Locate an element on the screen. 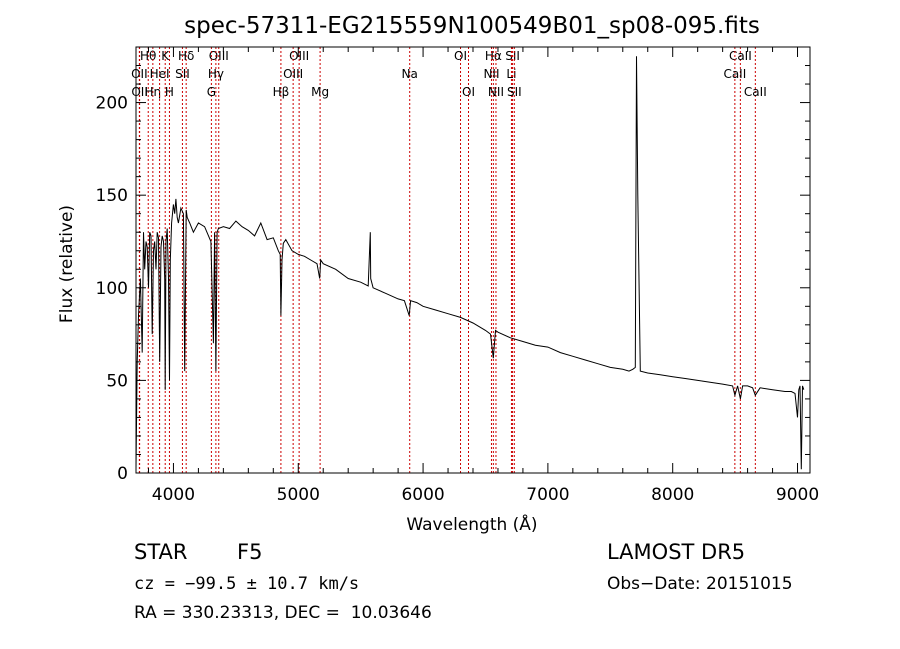 The image size is (900, 649). line-label-11: G is located at coordinates (211, 92).